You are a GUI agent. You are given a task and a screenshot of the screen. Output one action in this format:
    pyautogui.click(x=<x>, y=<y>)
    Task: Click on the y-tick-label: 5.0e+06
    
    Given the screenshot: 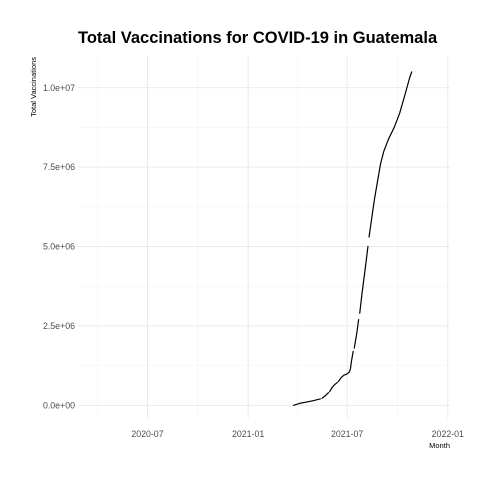 What is the action you would take?
    pyautogui.click(x=59, y=247)
    